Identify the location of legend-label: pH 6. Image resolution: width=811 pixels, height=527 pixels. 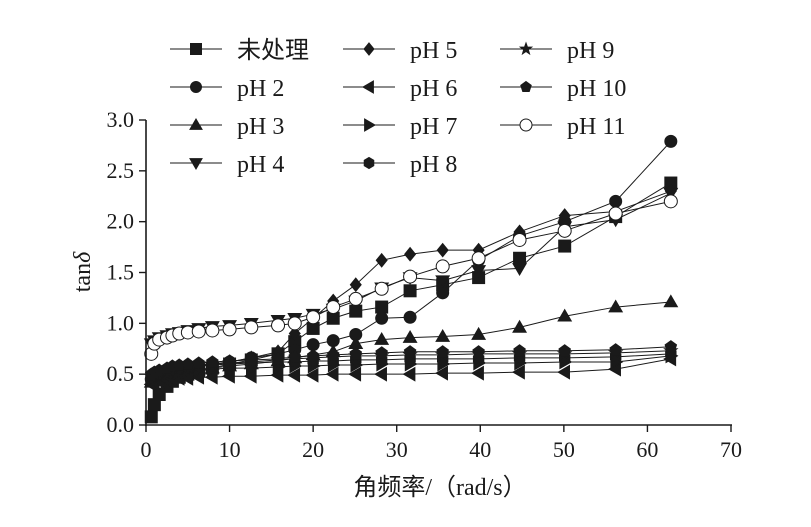
(433, 89).